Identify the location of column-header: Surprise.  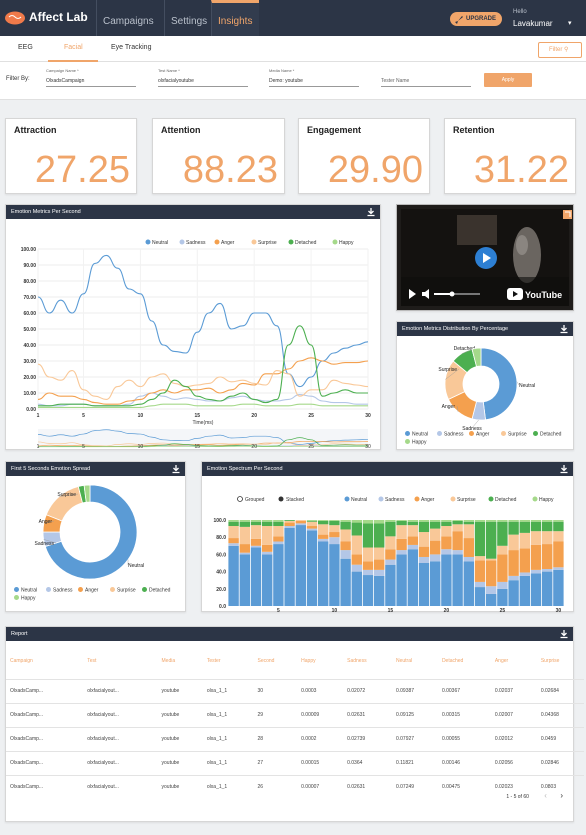
(550, 660).